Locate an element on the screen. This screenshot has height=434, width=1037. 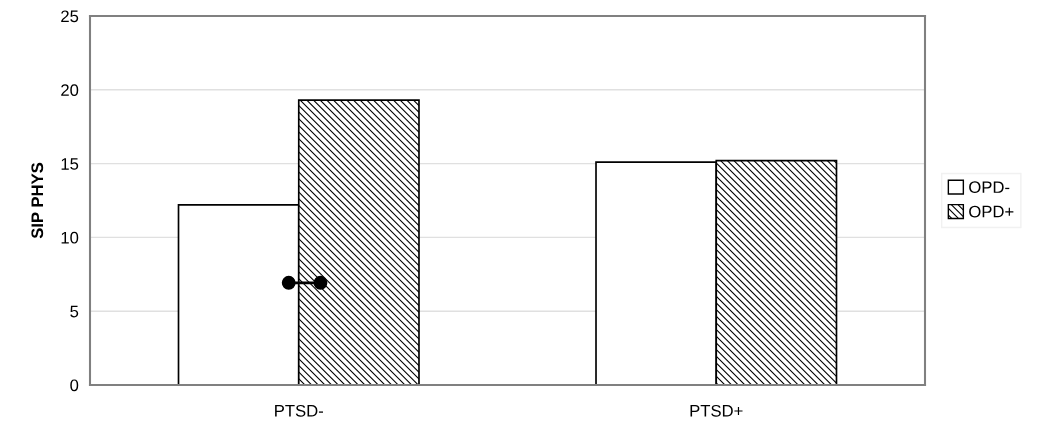
y-tick-label: 5 is located at coordinates (74, 311).